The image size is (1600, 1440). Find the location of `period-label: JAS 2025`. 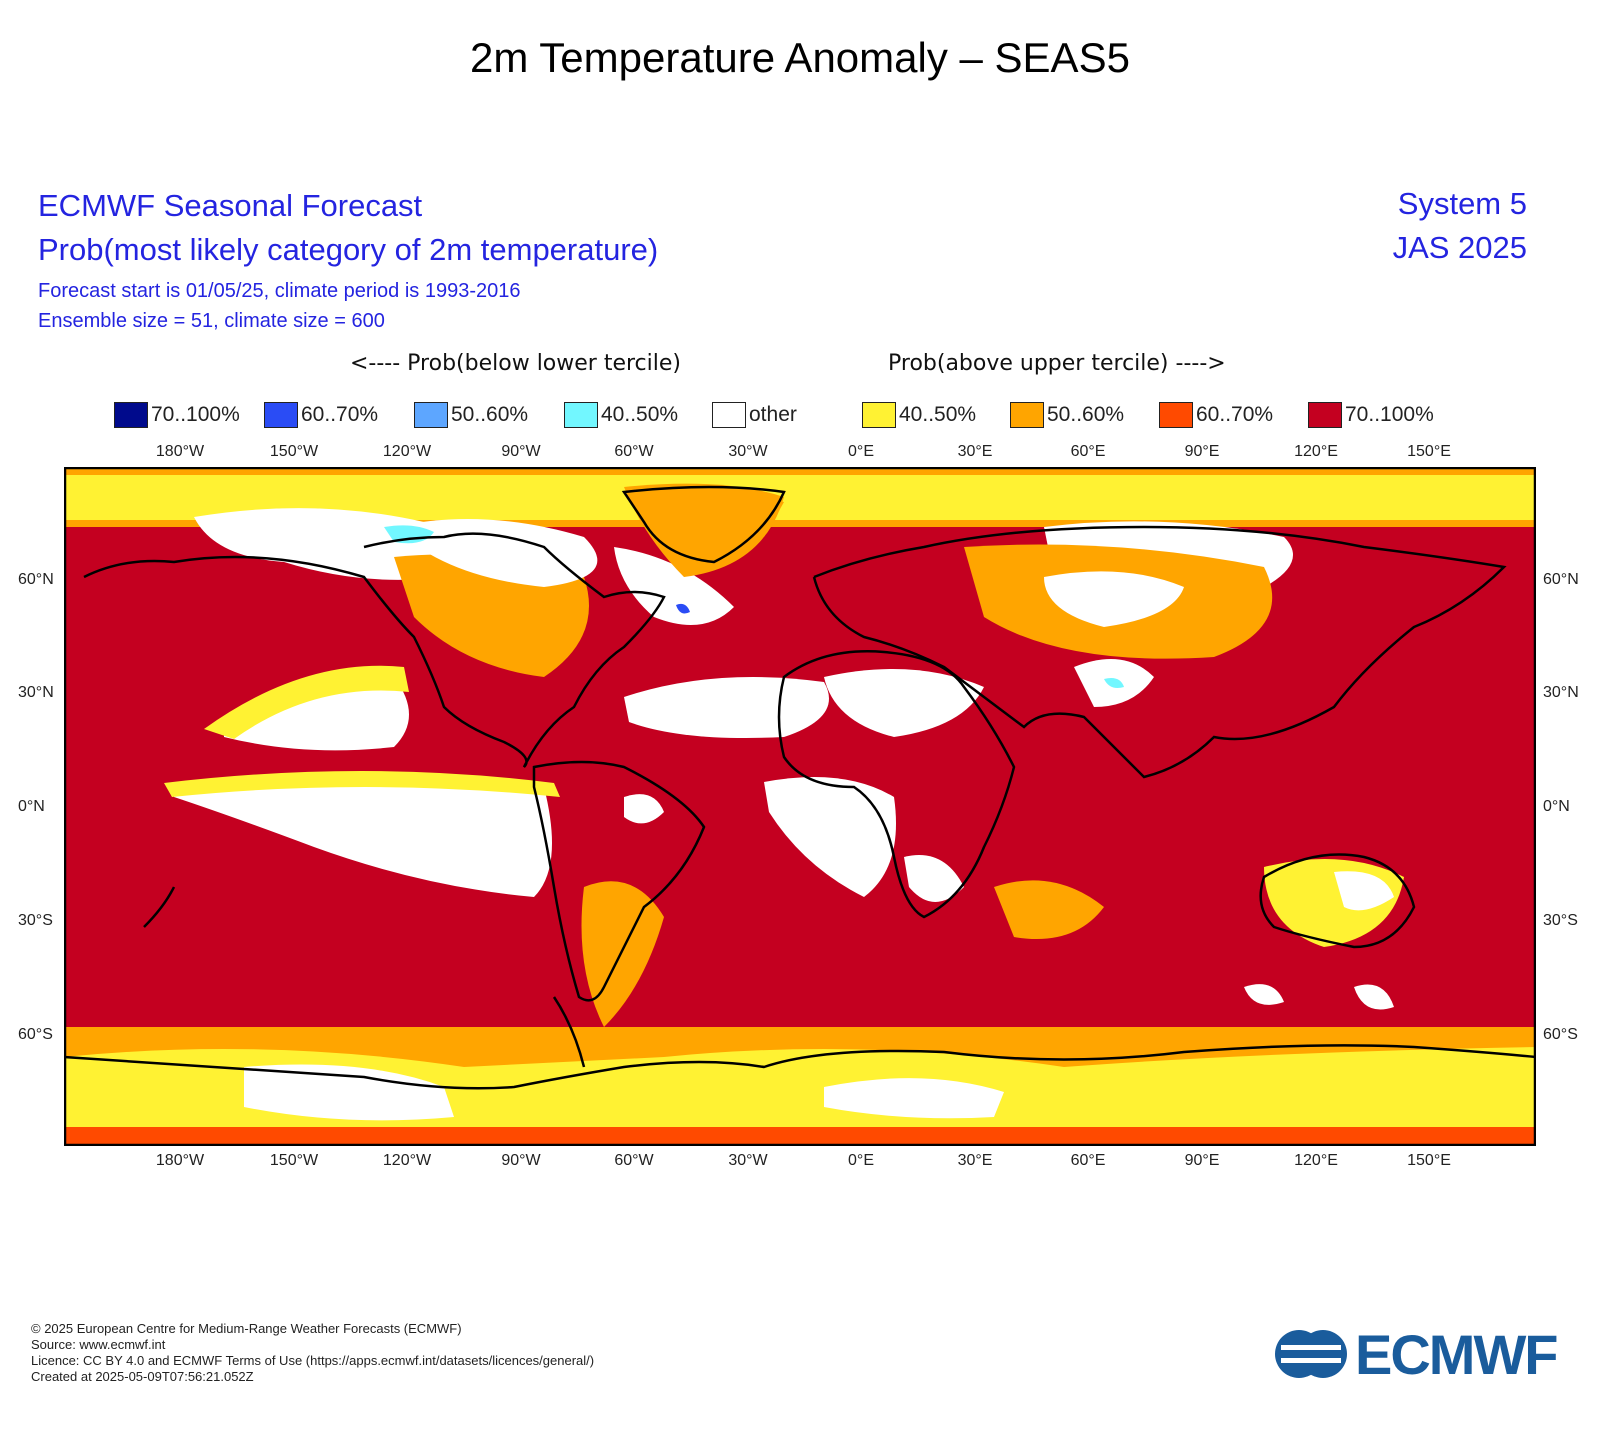

period-label: JAS 2025 is located at coordinates (1459, 247).